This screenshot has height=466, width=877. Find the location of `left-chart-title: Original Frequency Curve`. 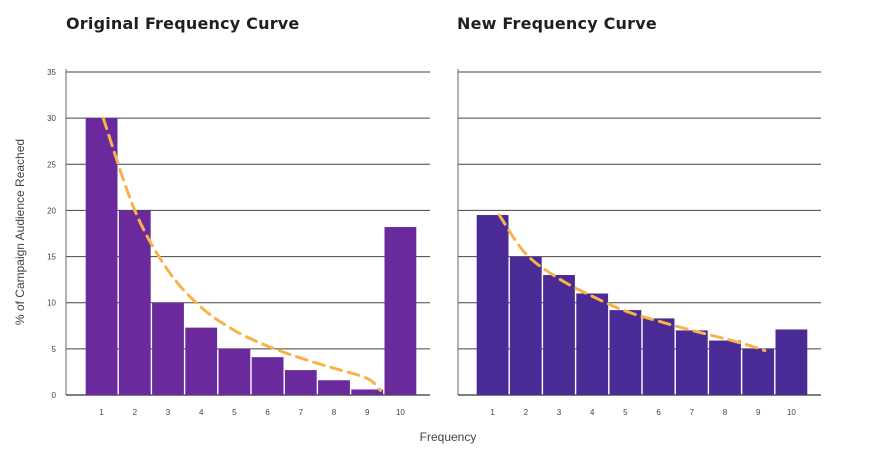

left-chart-title: Original Frequency Curve is located at coordinates (183, 23).